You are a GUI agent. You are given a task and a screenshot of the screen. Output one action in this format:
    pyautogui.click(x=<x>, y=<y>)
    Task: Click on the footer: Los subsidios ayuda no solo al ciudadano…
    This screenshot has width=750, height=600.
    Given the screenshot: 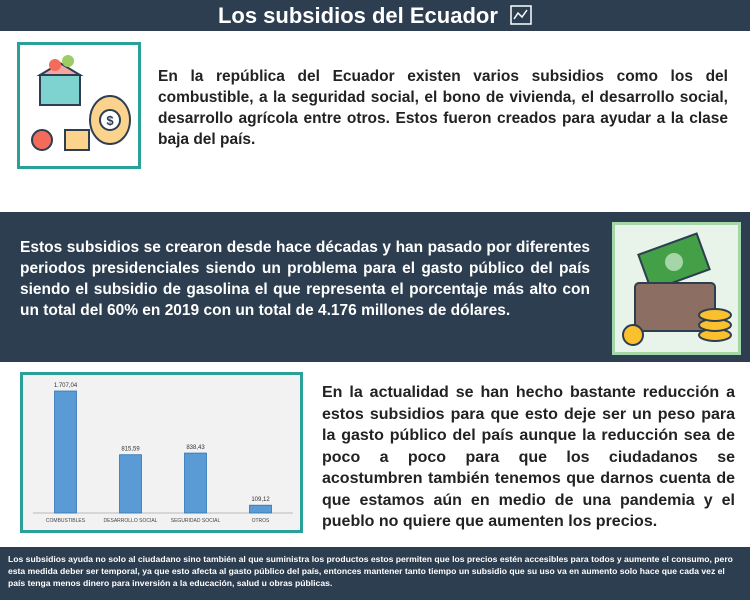 What is the action you would take?
    pyautogui.click(x=375, y=573)
    